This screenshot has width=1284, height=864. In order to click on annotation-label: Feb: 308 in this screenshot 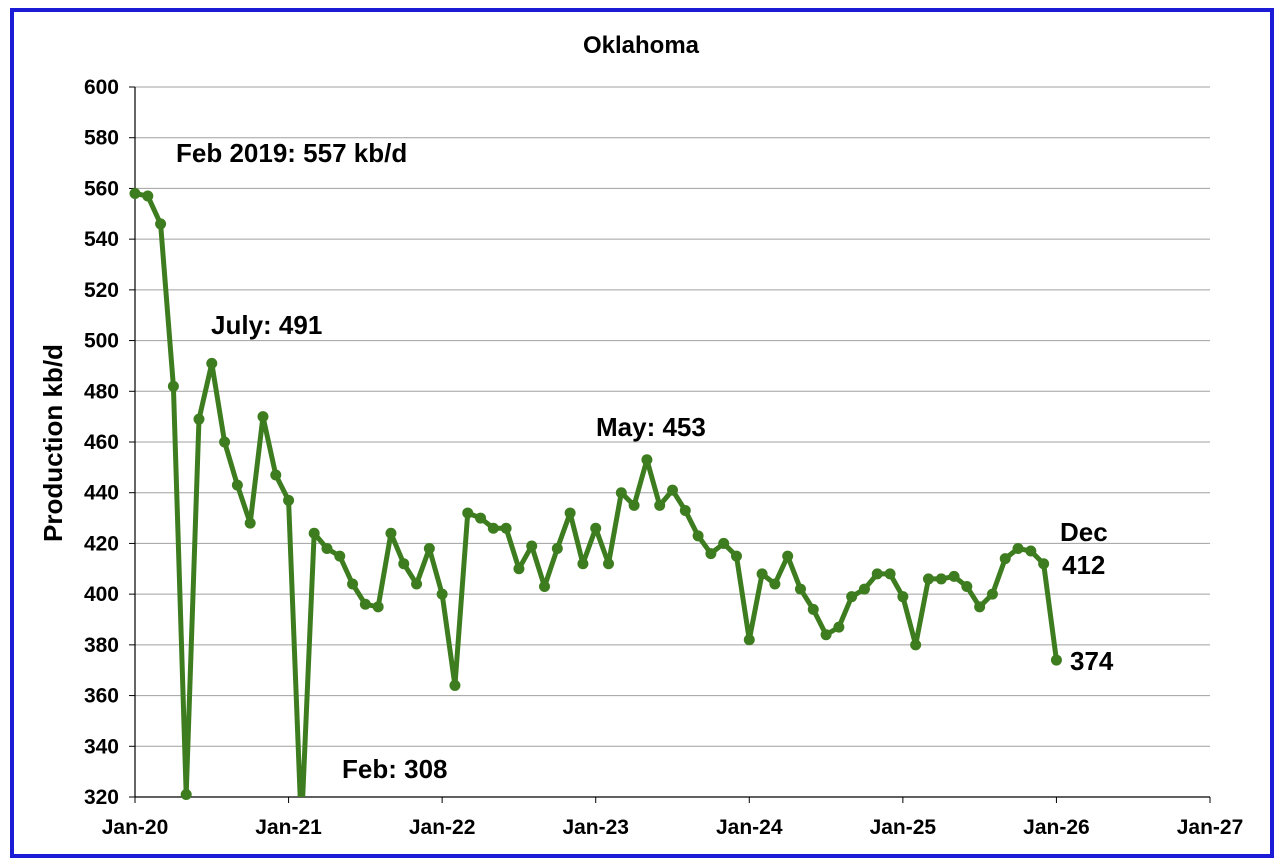, I will do `click(395, 769)`.